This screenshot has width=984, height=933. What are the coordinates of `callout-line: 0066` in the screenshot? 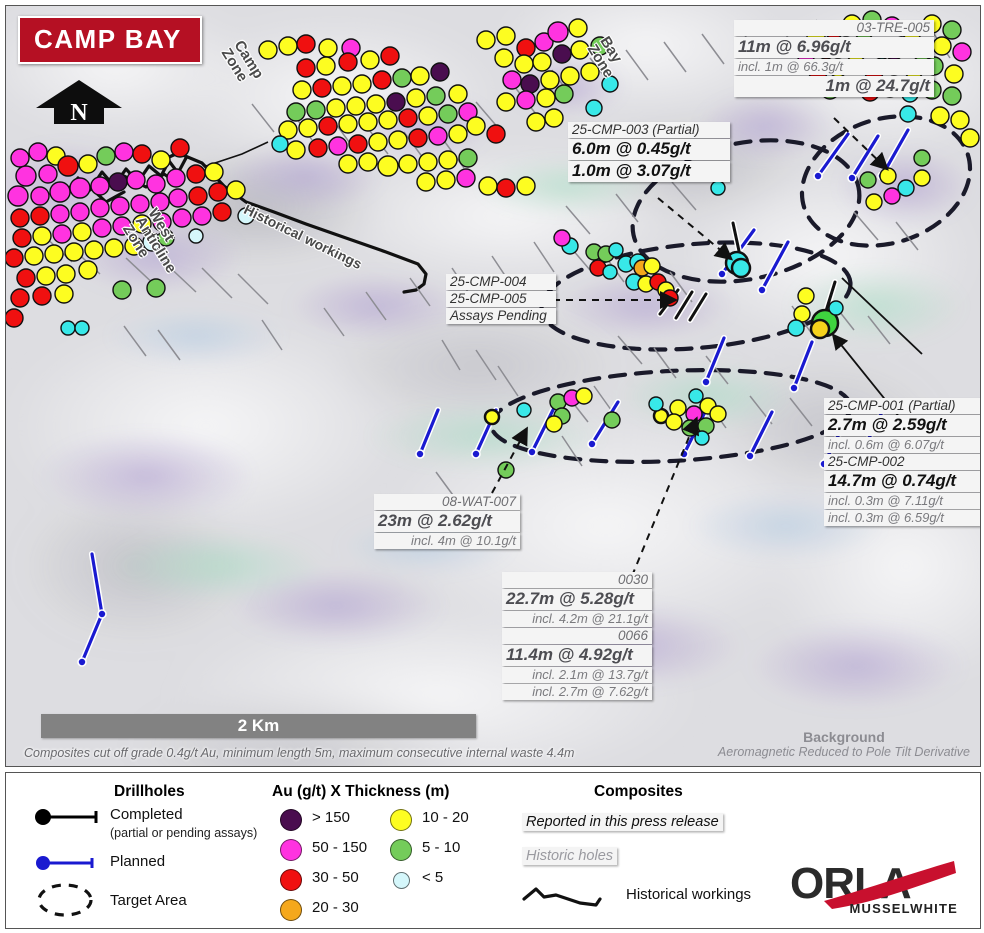 It's located at (577, 636).